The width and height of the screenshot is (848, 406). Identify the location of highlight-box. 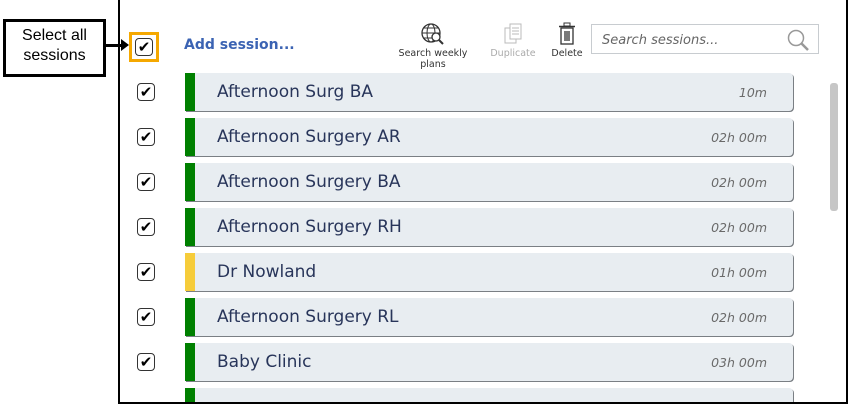
(144, 47).